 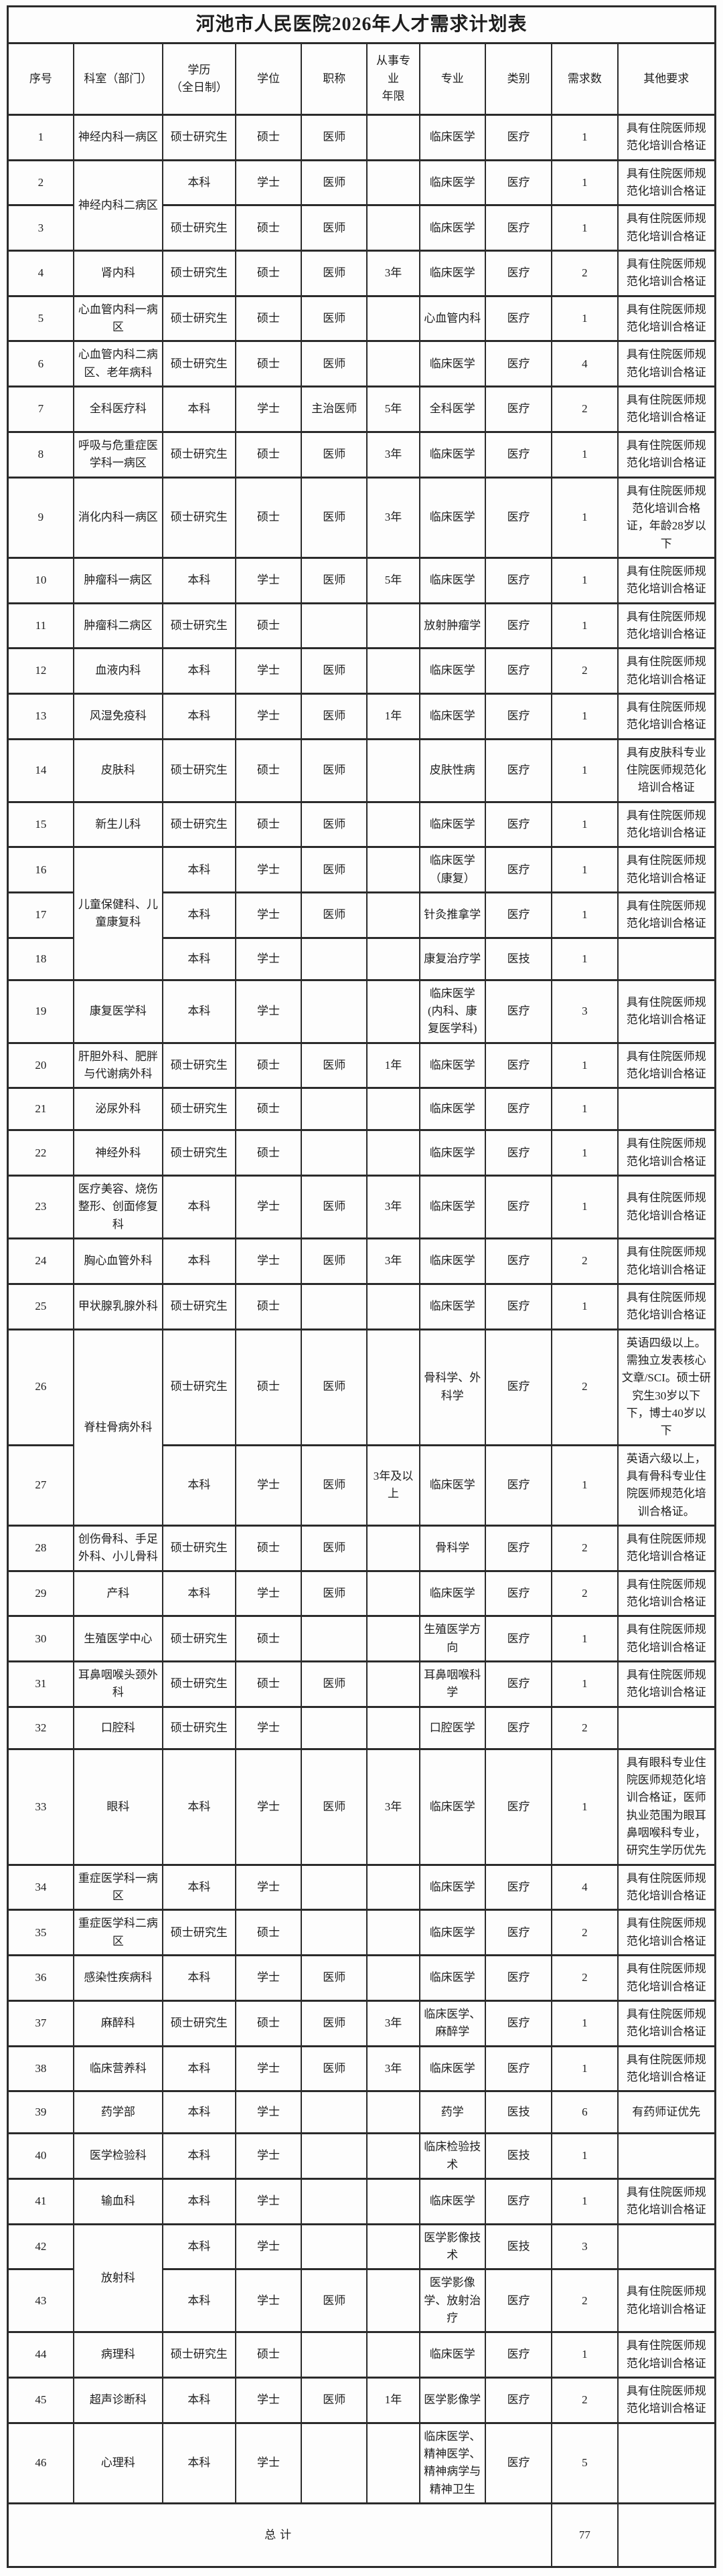 I want to click on table-row: 30 生殖医学中心 硕士研究生 硕士 生殖医学方向 医疗 1 具有住院医师规范化培训合格证, so click(x=361, y=1639).